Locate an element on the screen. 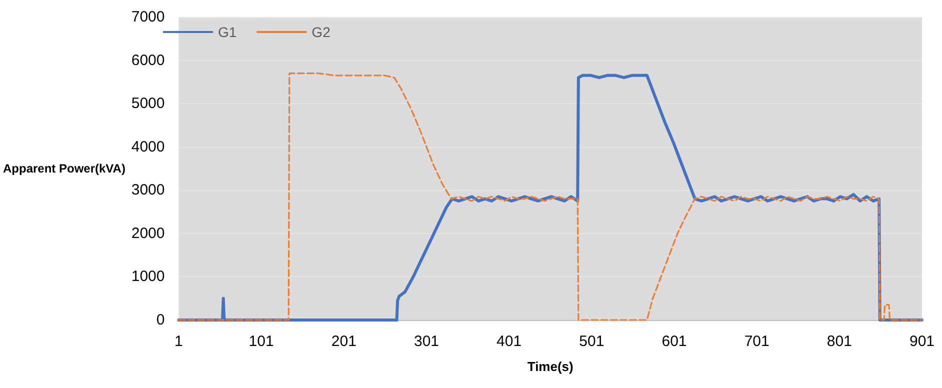 This screenshot has width=942, height=388. y-tick-label: 2000 is located at coordinates (148, 233).